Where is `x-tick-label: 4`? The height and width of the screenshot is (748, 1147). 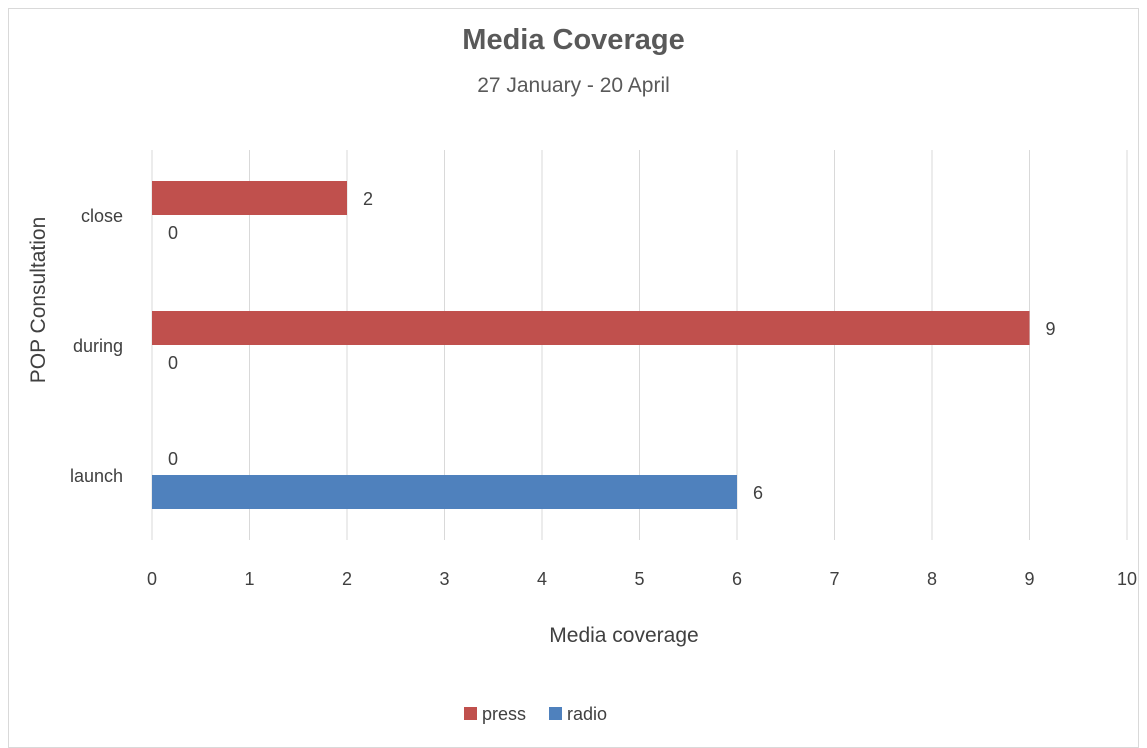
x-tick-label: 4 is located at coordinates (542, 579).